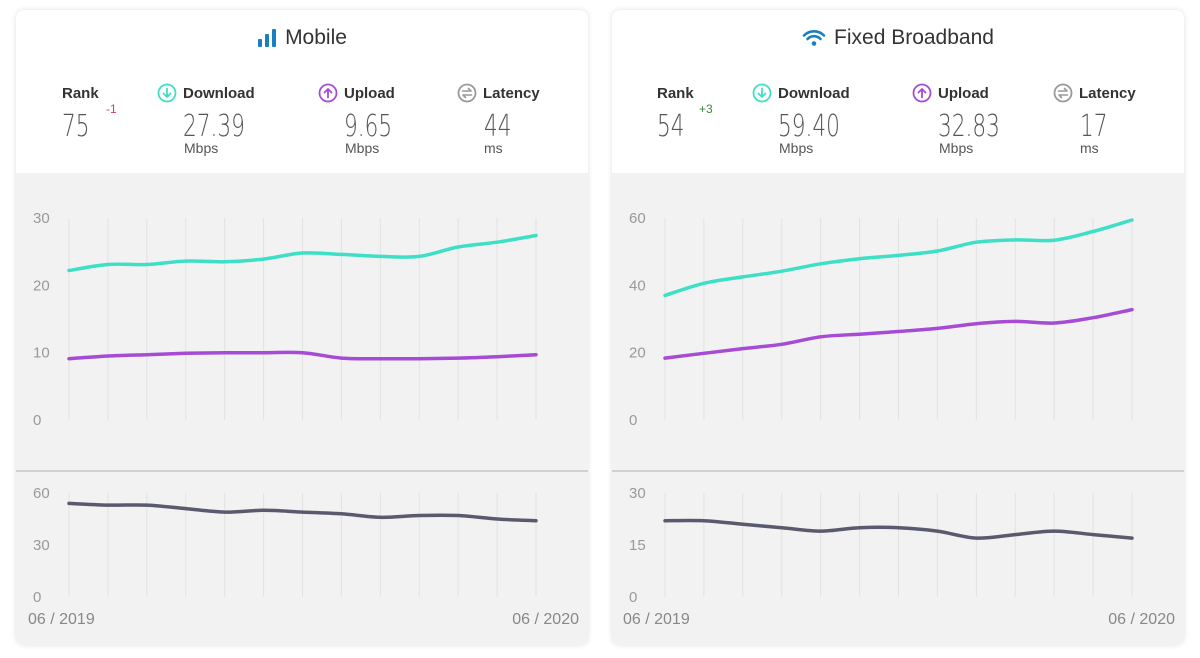 The image size is (1200, 658). I want to click on mobile-upload: Upload 9.65 Mbps, so click(364, 119).